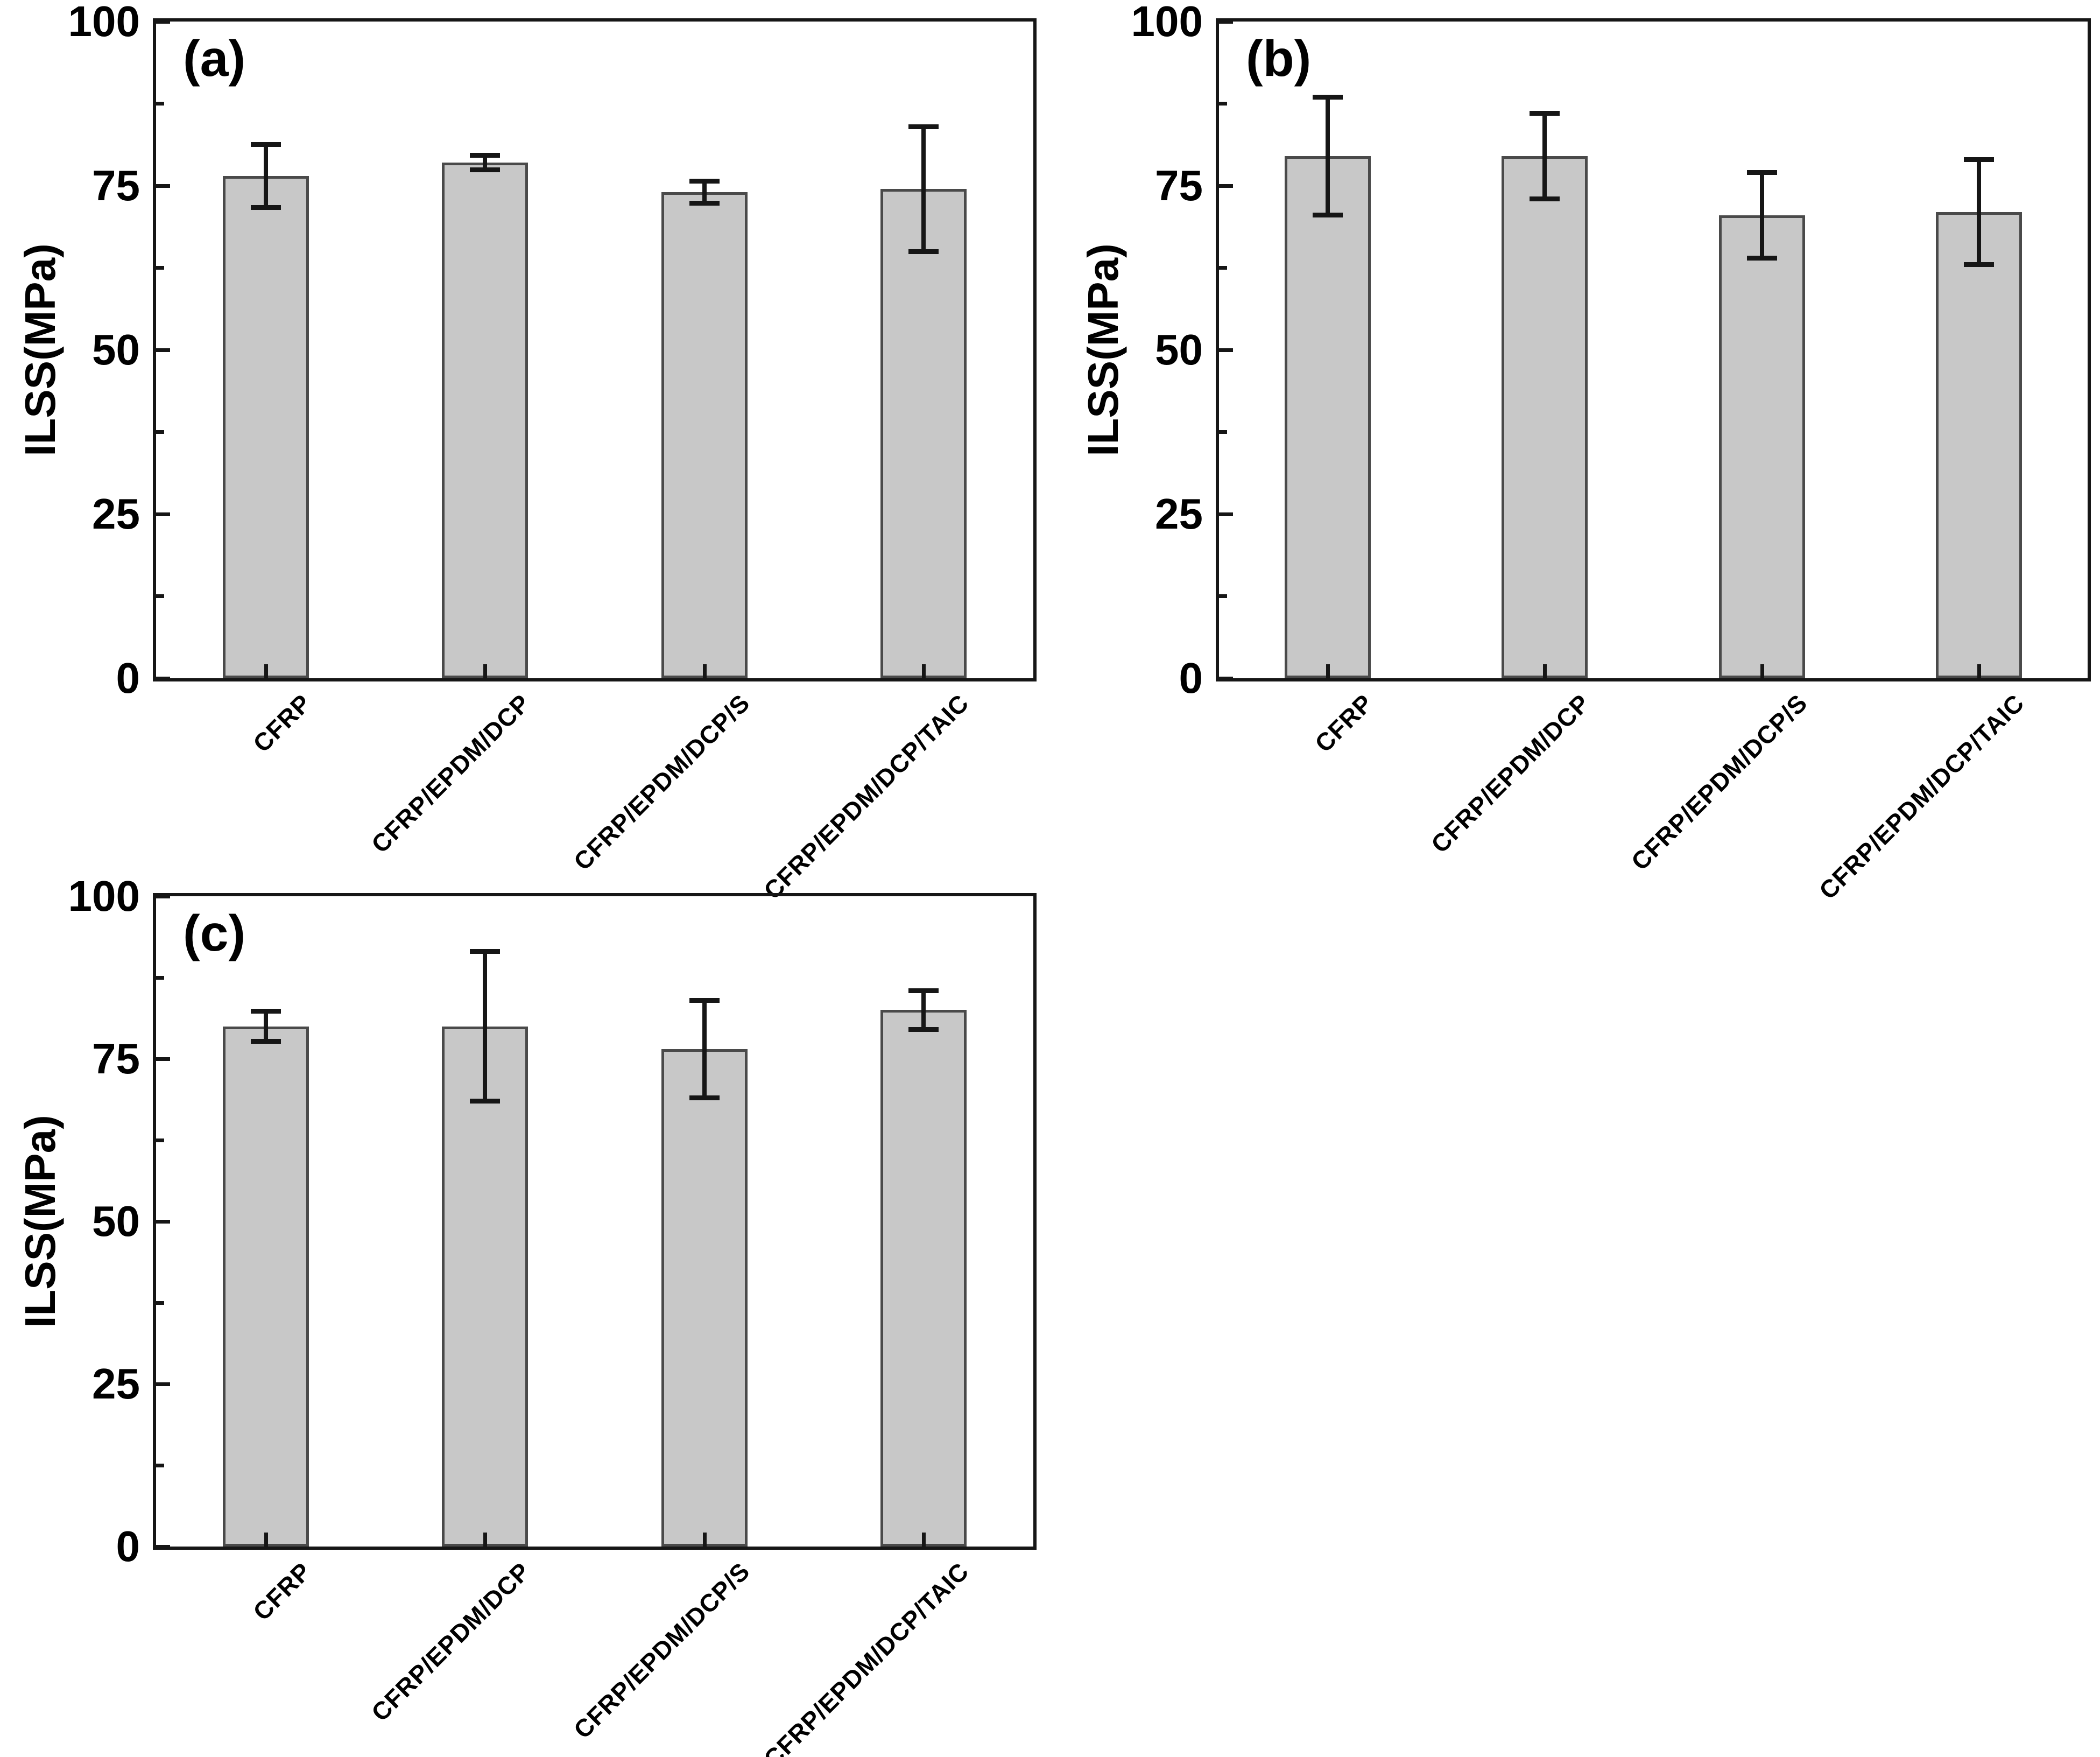 This screenshot has height=1757, width=2100. I want to click on panel-letter-b: (b), so click(1279, 58).